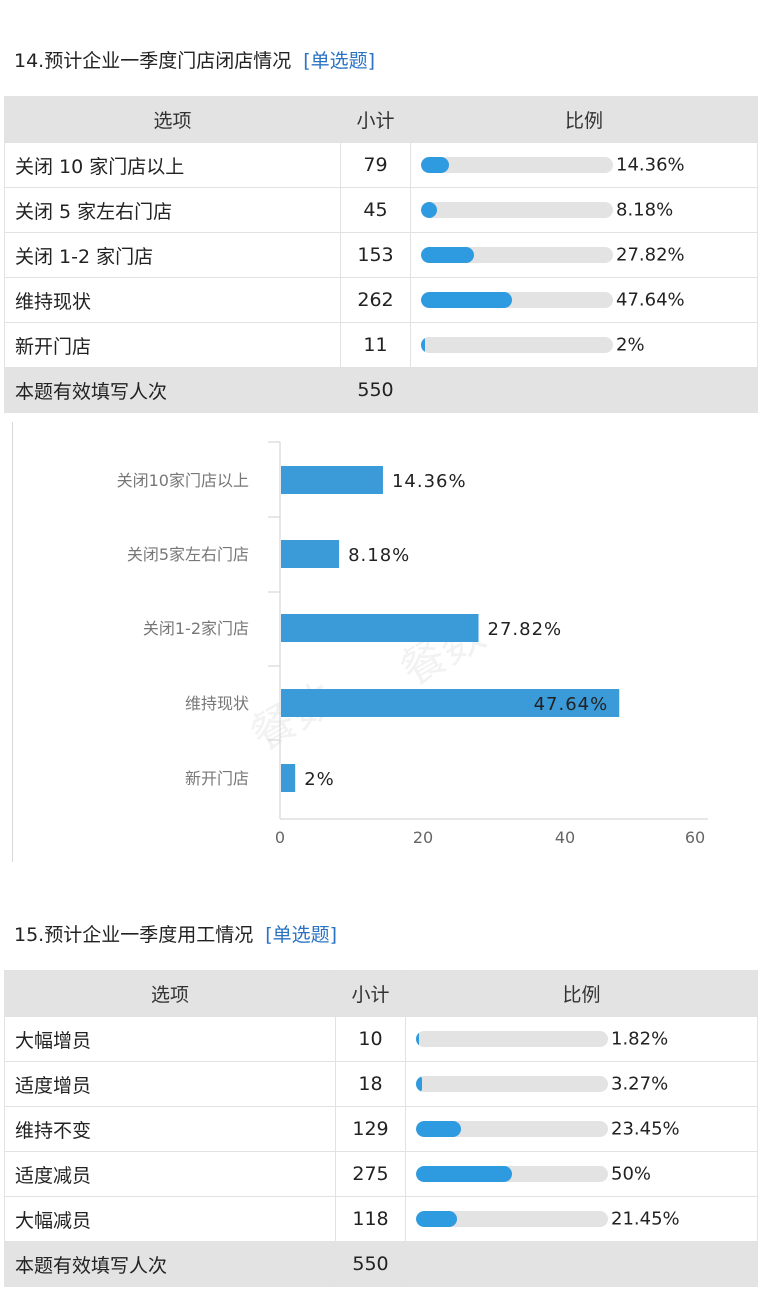  Describe the element at coordinates (423, 837) in the screenshot. I see `x-tick-label: 20` at that location.